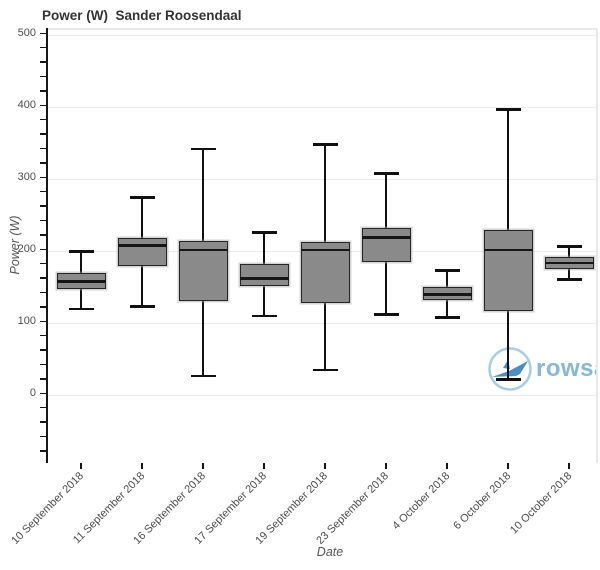 This screenshot has width=600, height=570. What do you see at coordinates (26, 32) in the screenshot?
I see `y-tick-label-500: 500` at bounding box center [26, 32].